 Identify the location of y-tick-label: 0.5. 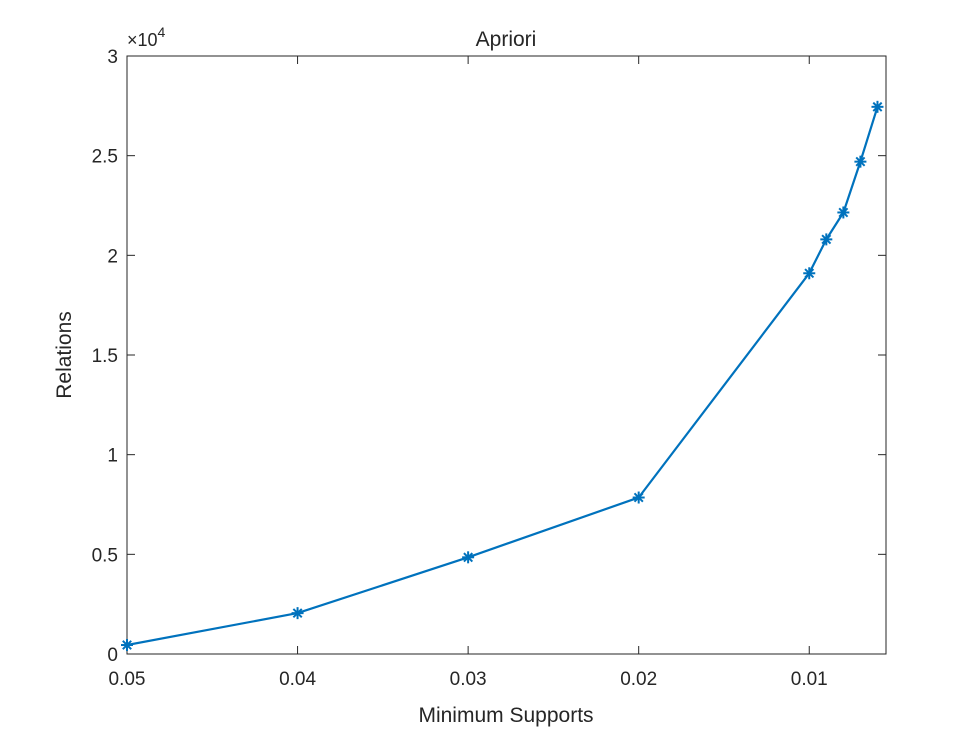
(105, 555).